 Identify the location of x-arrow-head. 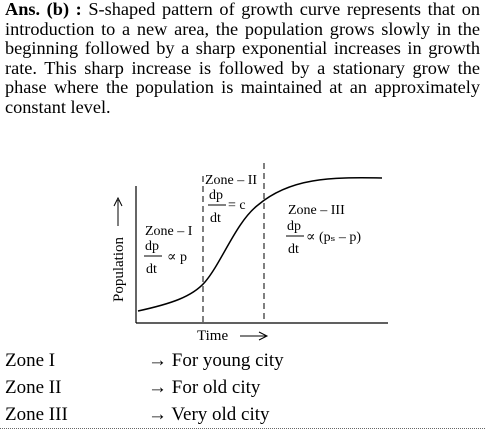
(263, 336).